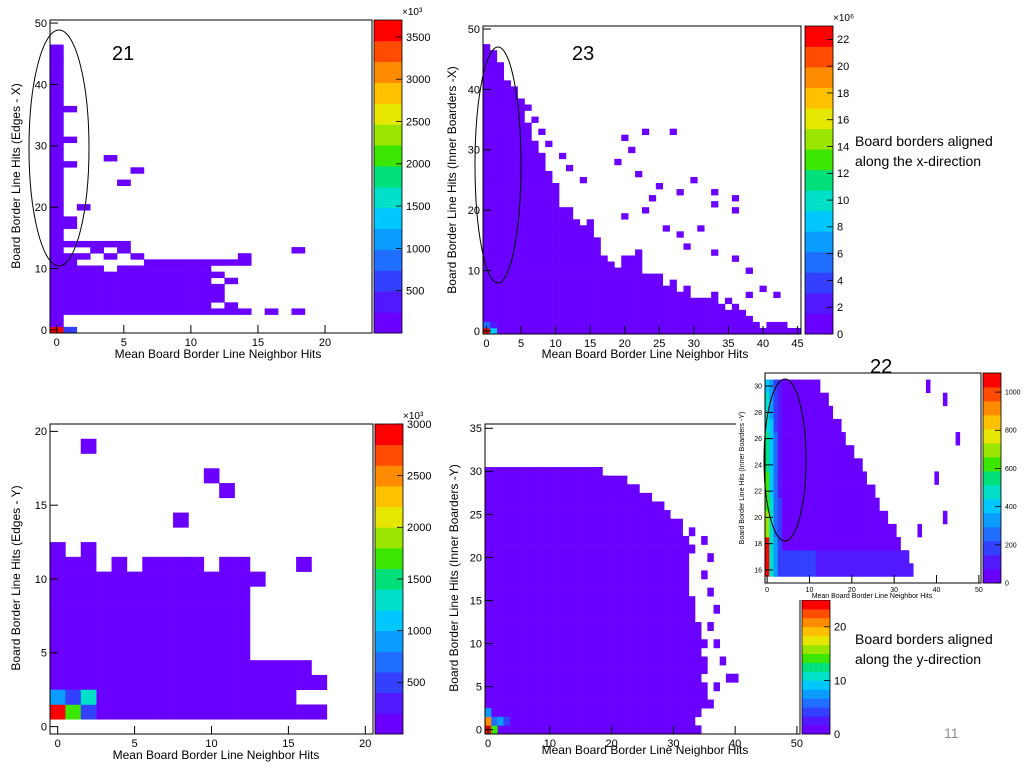  Describe the element at coordinates (58, 744) in the screenshot. I see `x-tick-label: 0` at that location.